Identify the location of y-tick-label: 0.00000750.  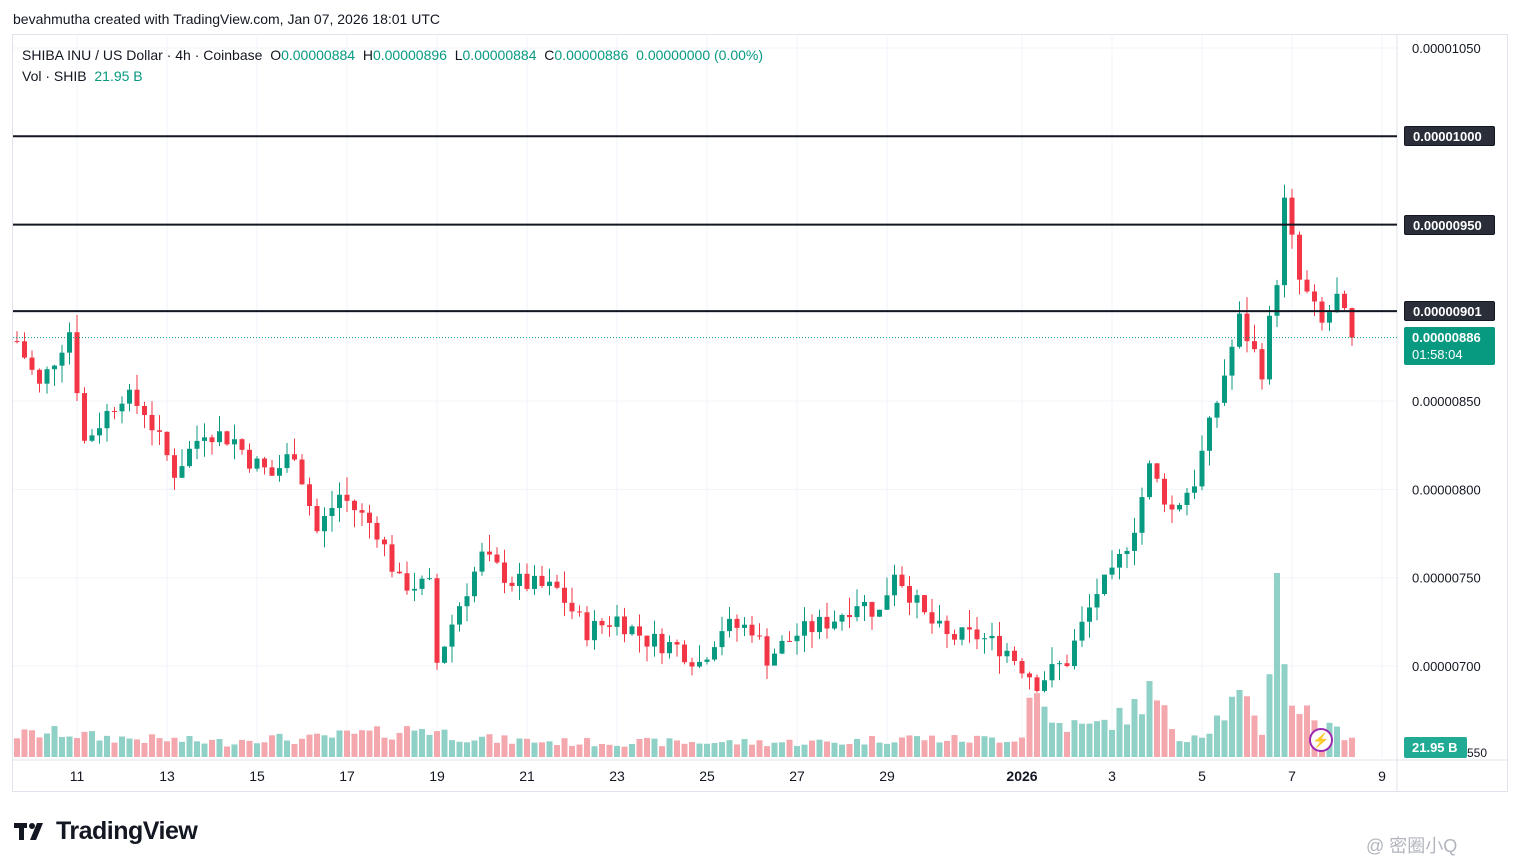
(1446, 578).